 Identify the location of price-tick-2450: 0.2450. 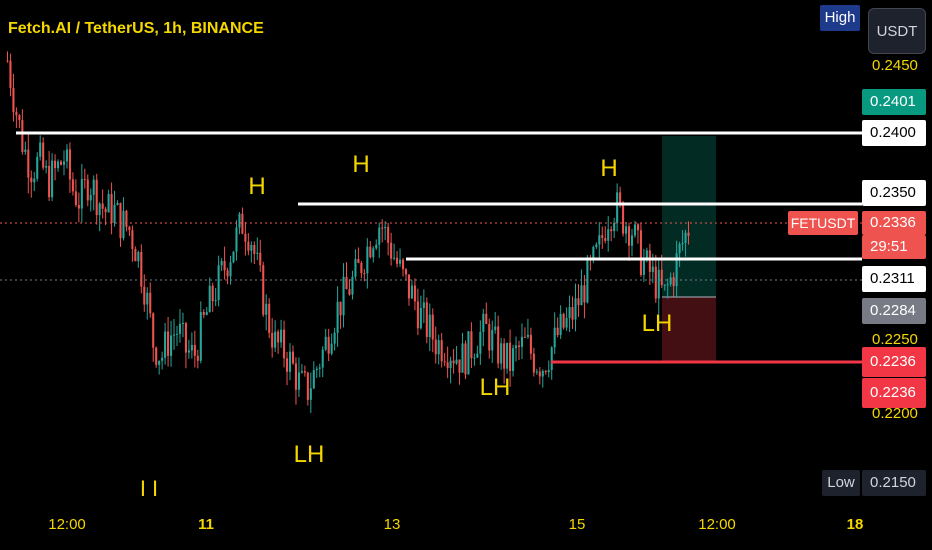
(895, 65).